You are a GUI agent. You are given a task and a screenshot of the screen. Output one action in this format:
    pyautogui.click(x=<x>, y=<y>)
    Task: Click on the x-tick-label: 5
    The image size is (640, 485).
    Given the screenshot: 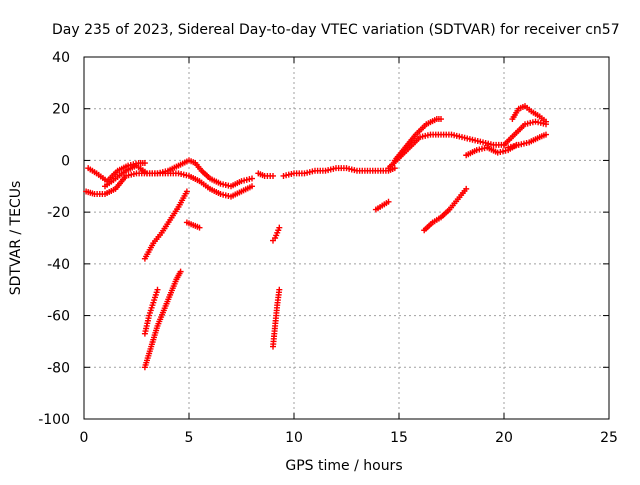 What is the action you would take?
    pyautogui.click(x=189, y=438)
    